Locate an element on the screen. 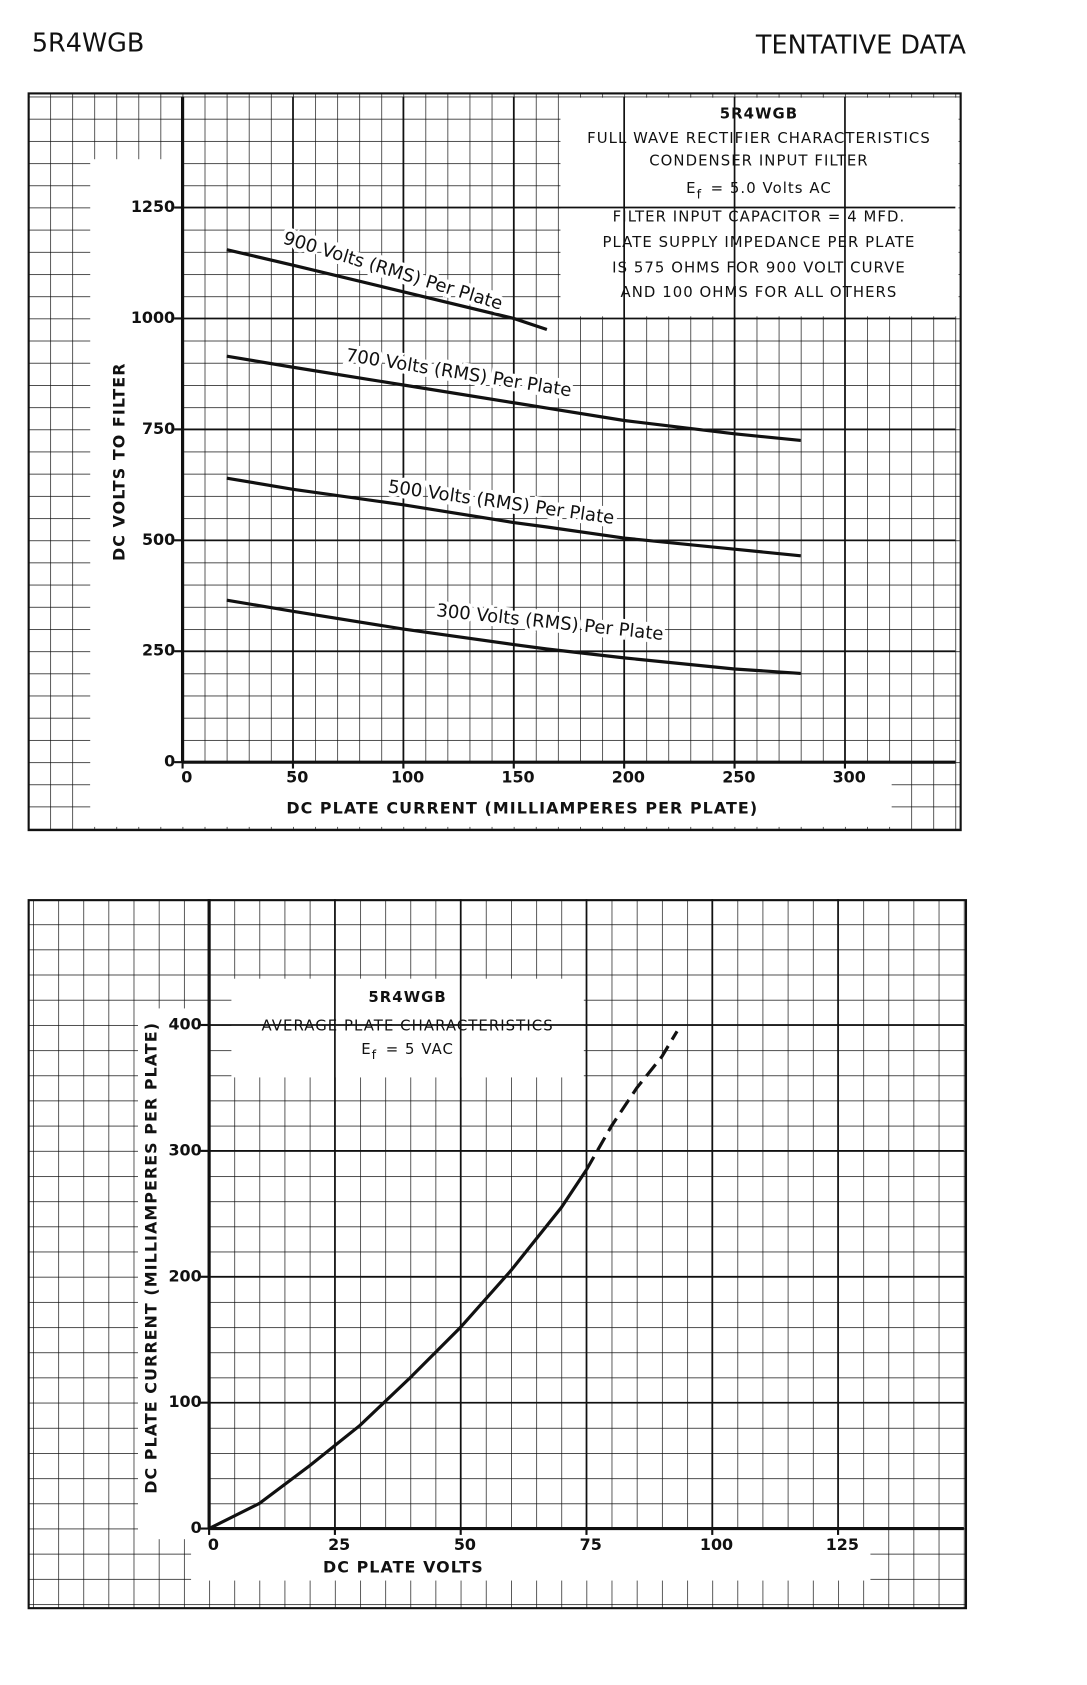  y-tick-label: 1000 is located at coordinates (153, 317).